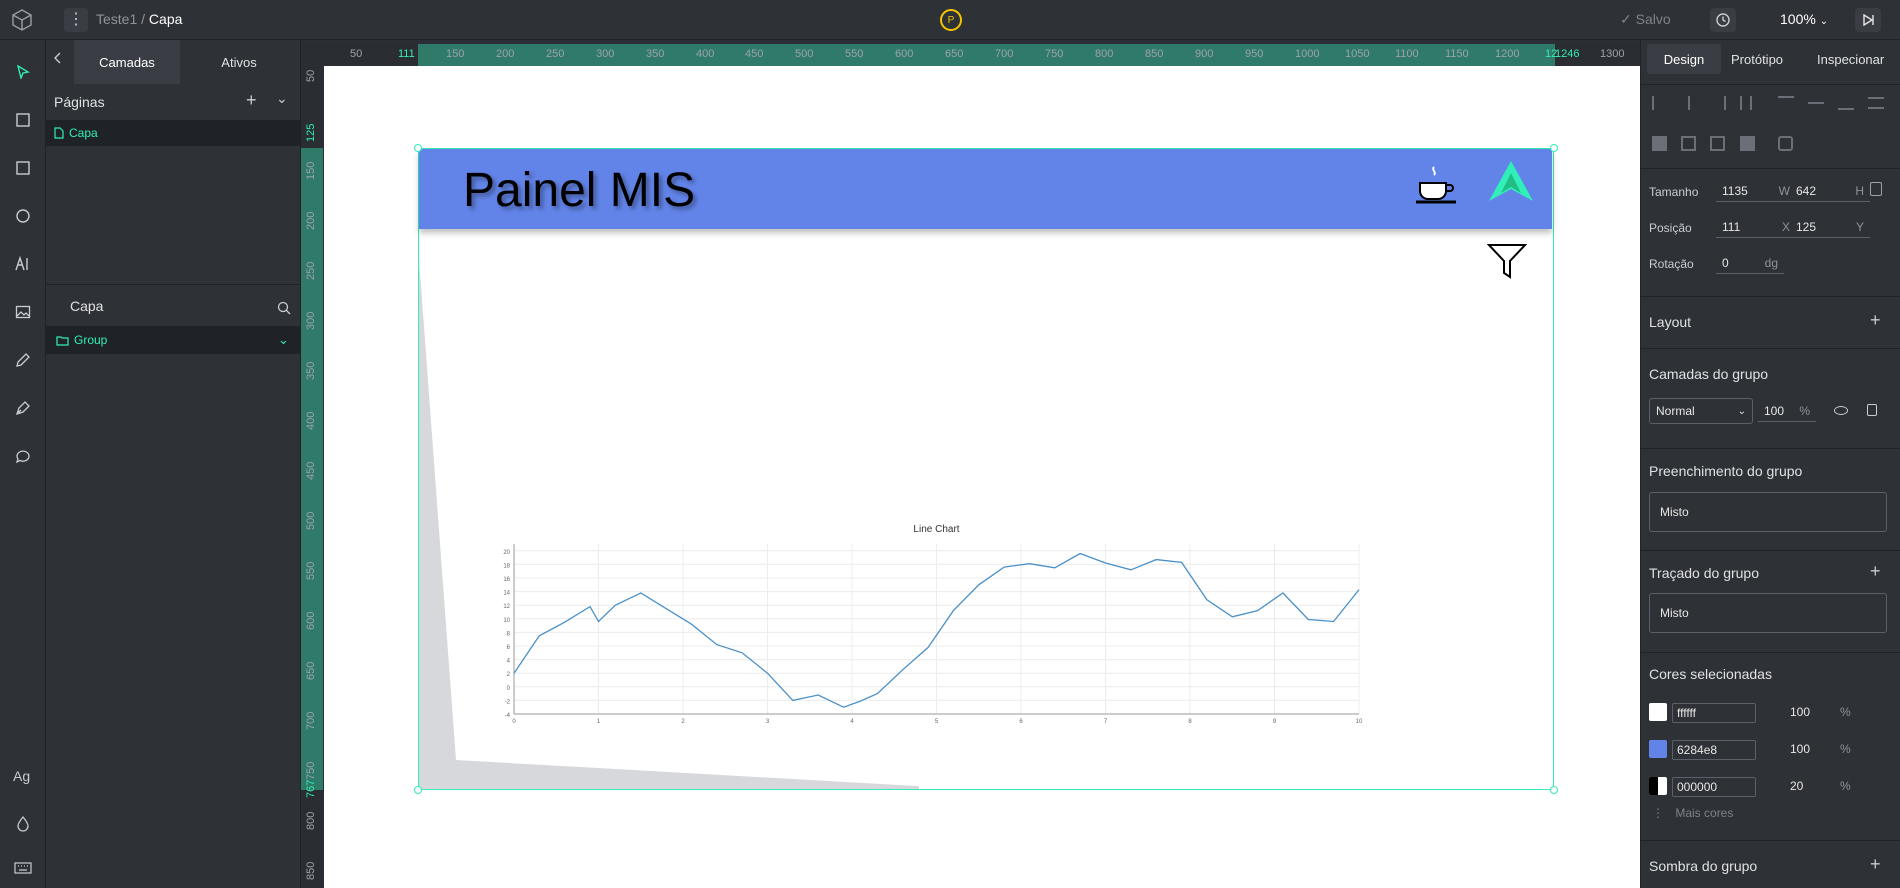 This screenshot has height=888, width=1900. Describe the element at coordinates (1816, 103) in the screenshot. I see `align-vcenter-icon` at that location.